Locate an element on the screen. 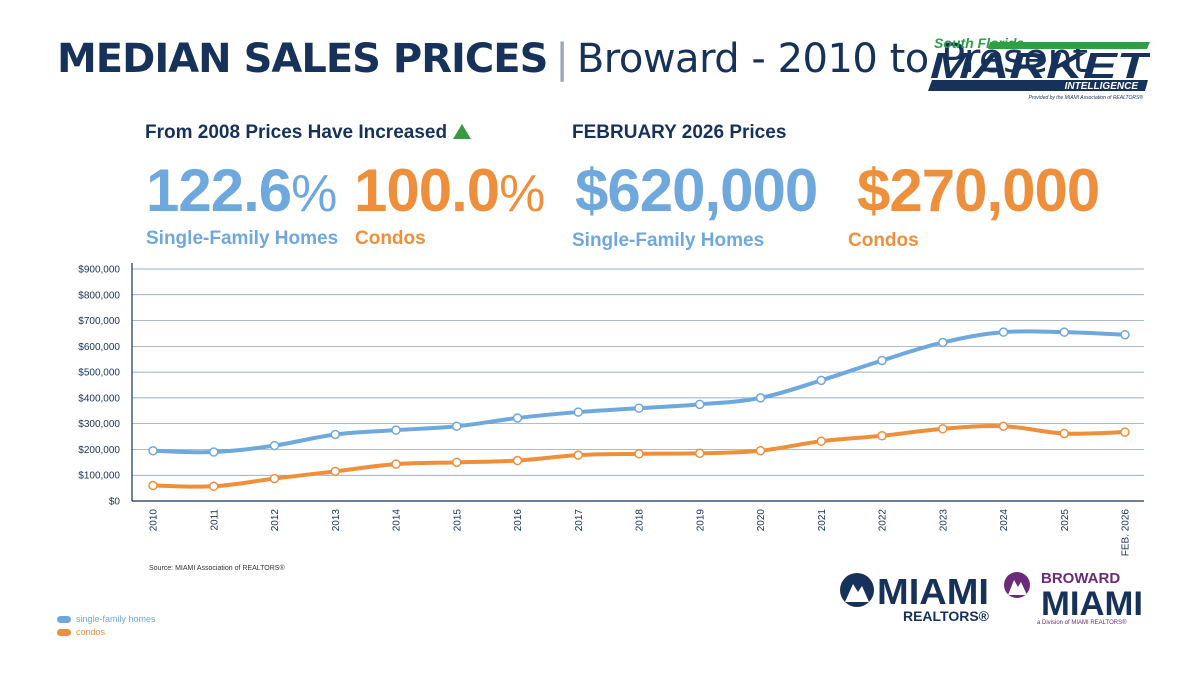 The height and width of the screenshot is (675, 1200). logo-main-line: MARKET is located at coordinates (1040, 65).